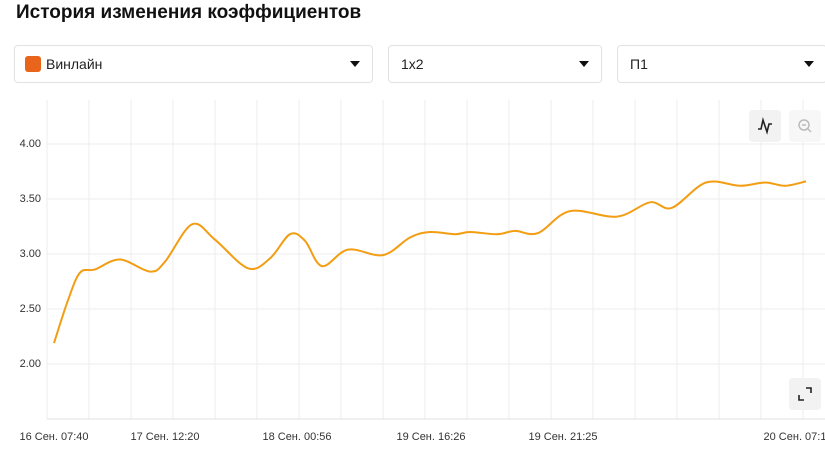 This screenshot has height=449, width=825. What do you see at coordinates (189, 12) in the screenshot?
I see `title: История изменения коэффициентов` at bounding box center [189, 12].